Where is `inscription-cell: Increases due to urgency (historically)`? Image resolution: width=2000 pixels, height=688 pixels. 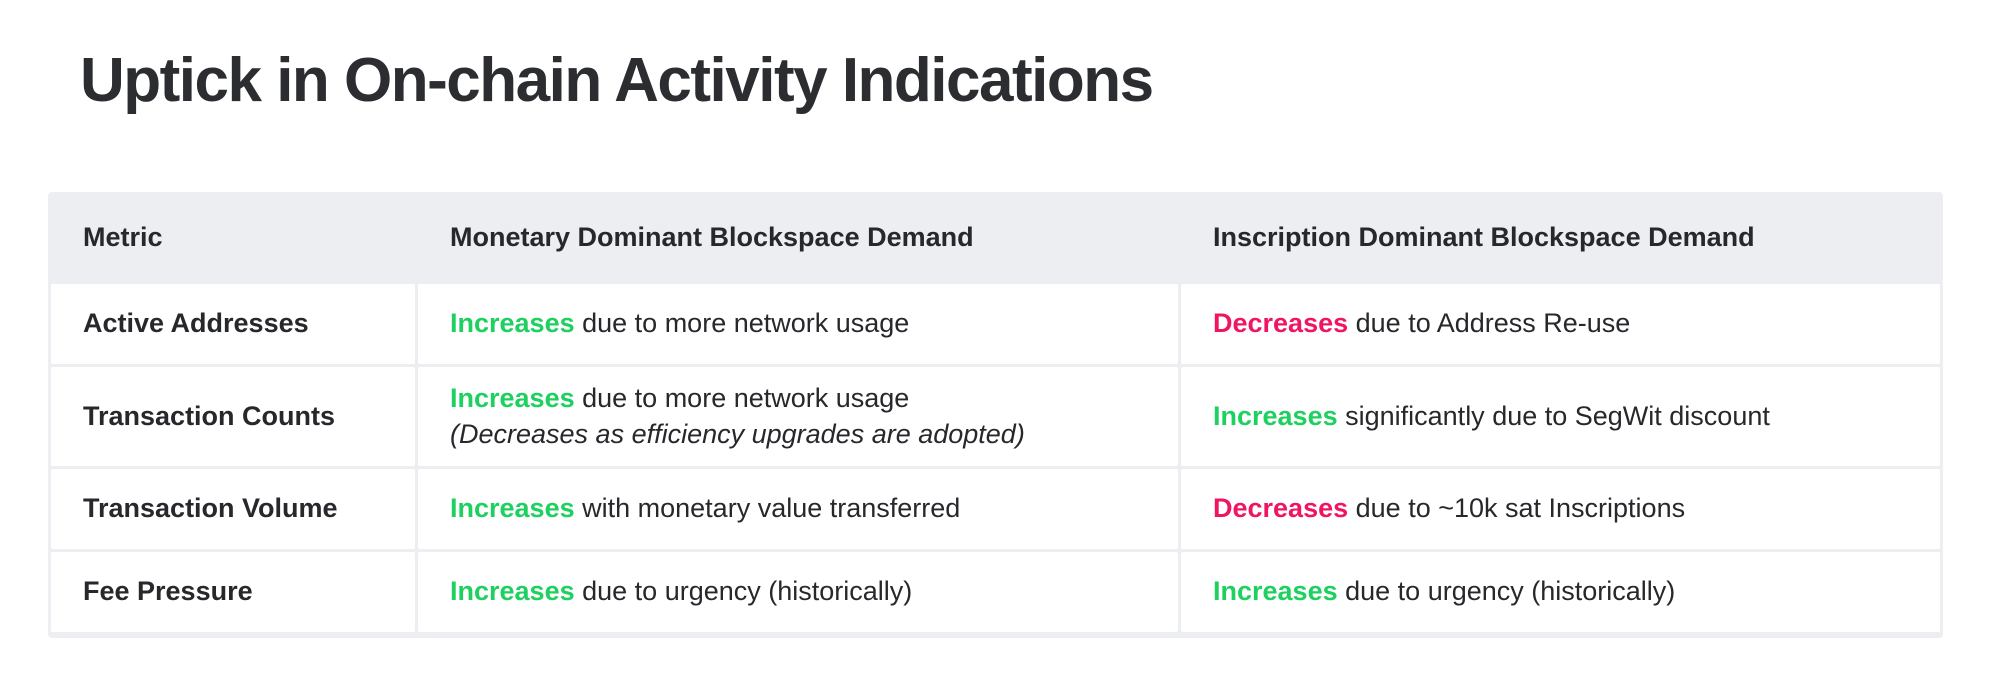
inscription-cell: Increases due to urgency (historically) is located at coordinates (1560, 592).